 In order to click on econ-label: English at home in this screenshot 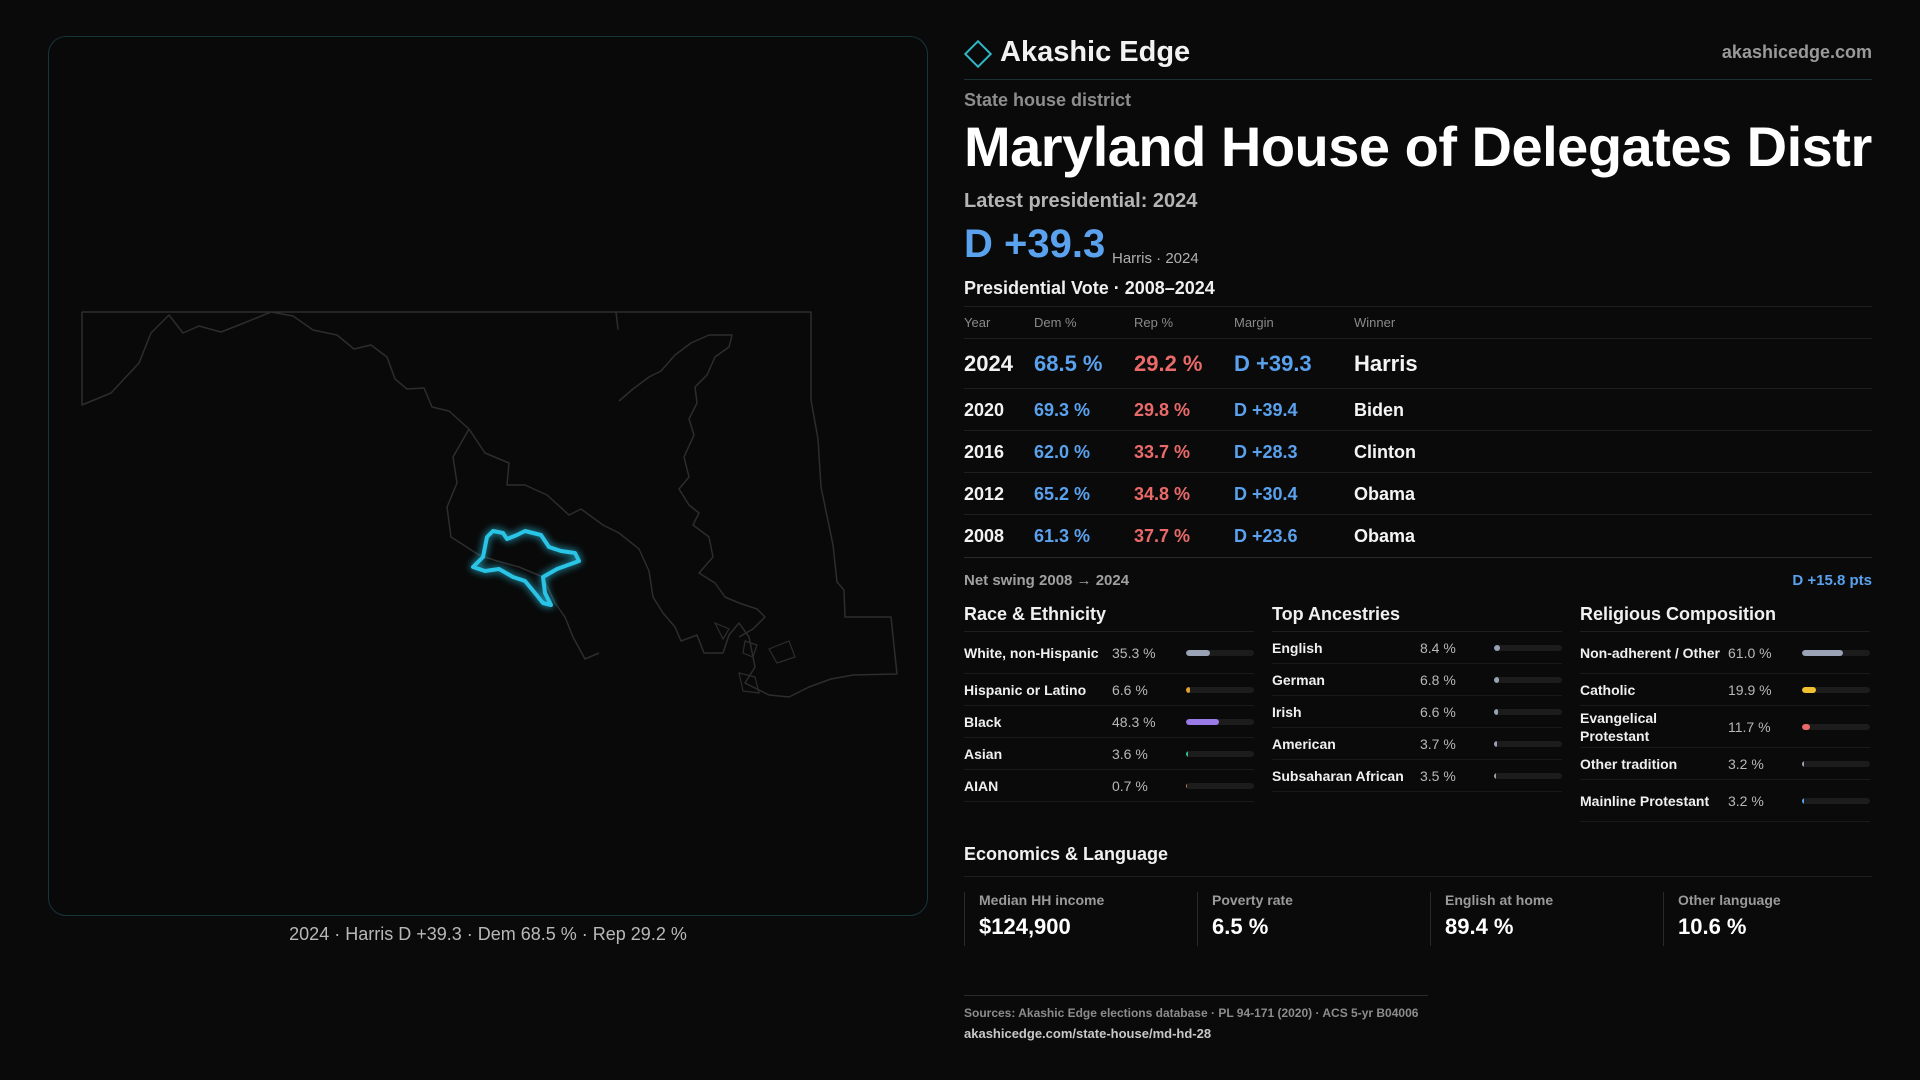, I will do `click(1499, 900)`.